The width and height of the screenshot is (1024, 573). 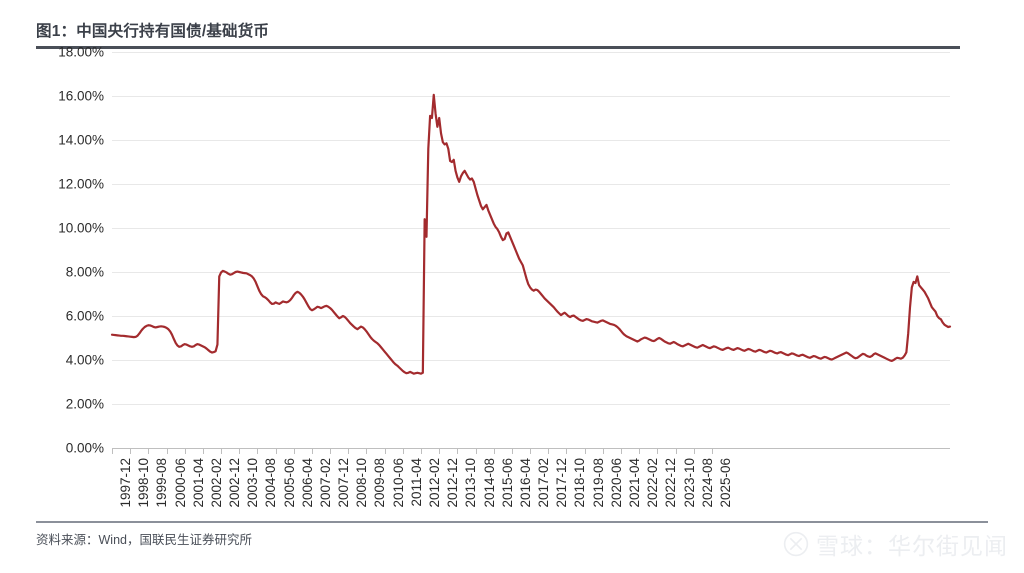 I want to click on x-tick-label: 2003-10, so click(x=253, y=483).